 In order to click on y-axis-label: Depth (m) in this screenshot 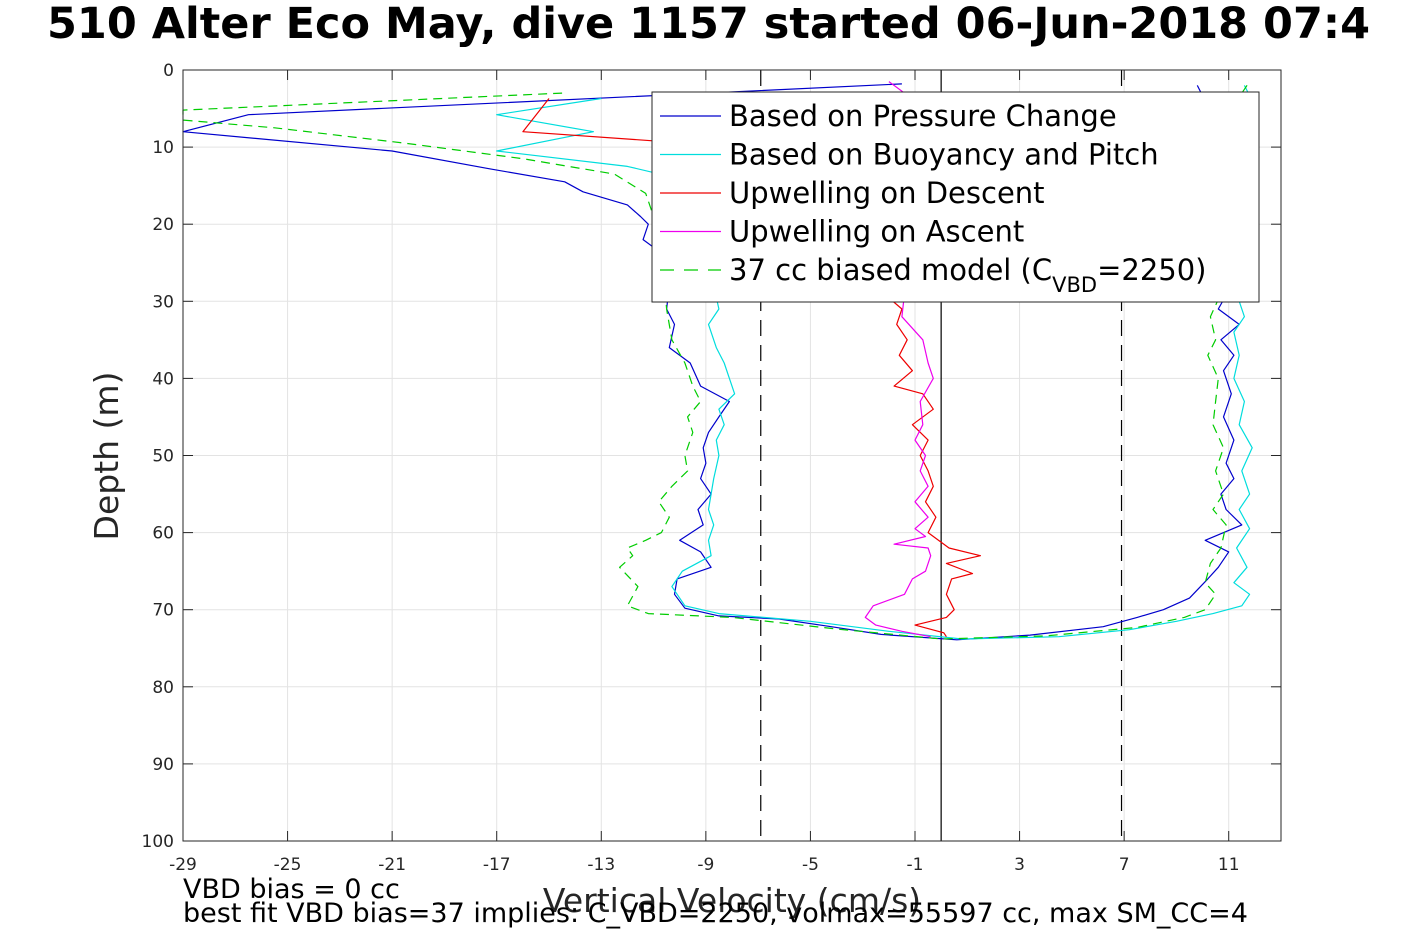, I will do `click(106, 456)`.